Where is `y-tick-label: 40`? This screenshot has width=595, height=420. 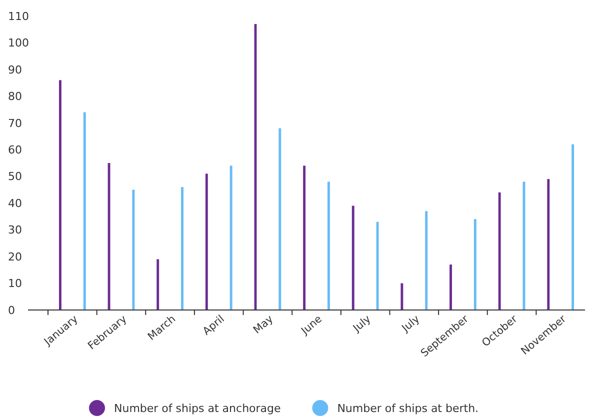 y-tick-label: 40 is located at coordinates (15, 203).